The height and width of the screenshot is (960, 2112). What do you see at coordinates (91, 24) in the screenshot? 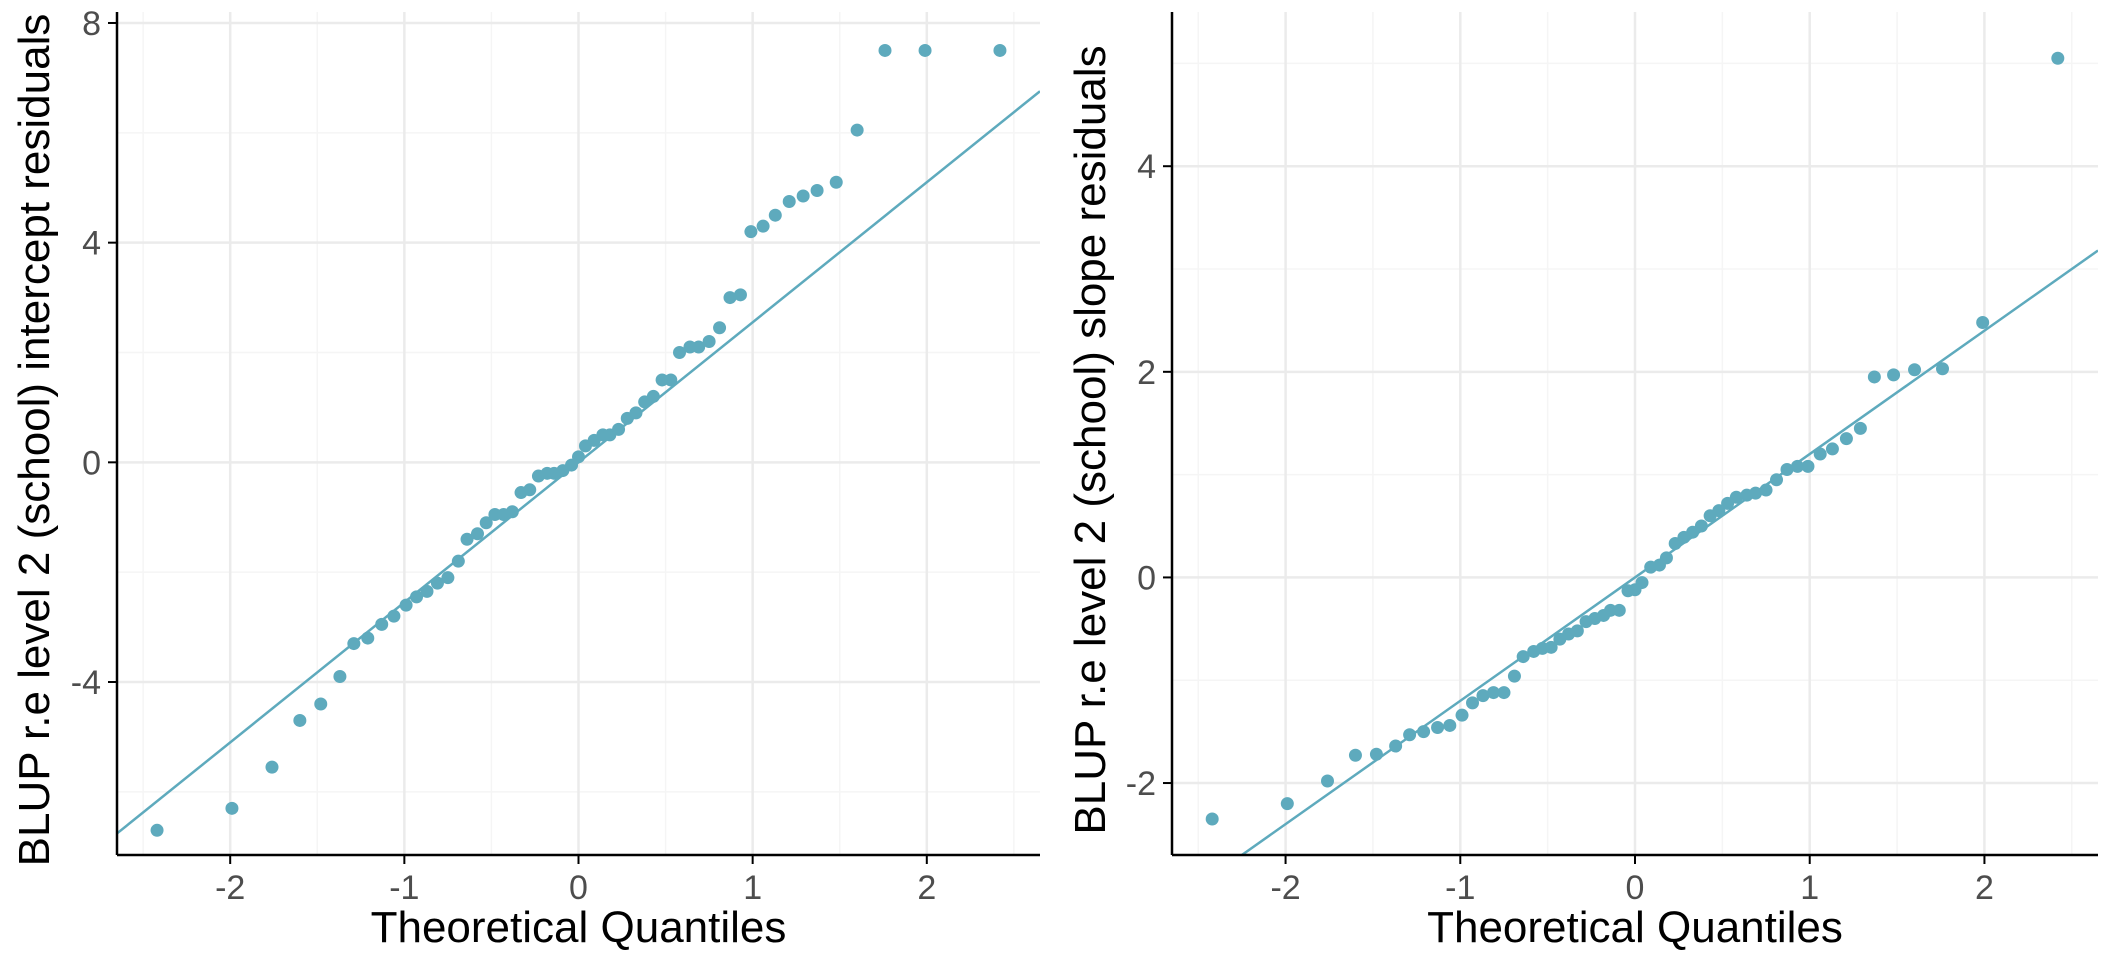
I see `y-tick-label: 8` at bounding box center [91, 24].